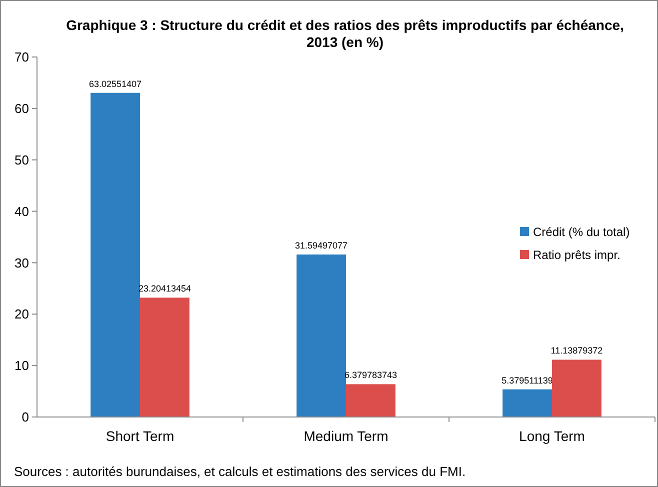  I want to click on y-tick-label: 70, so click(21, 57).